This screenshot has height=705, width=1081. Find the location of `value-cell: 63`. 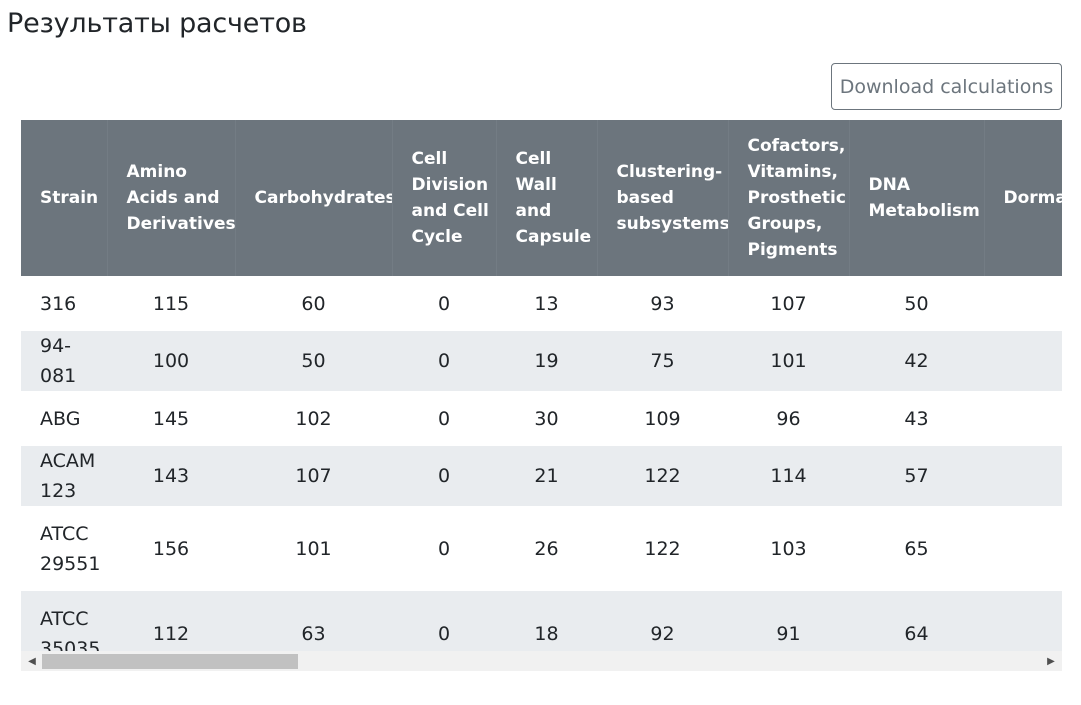

value-cell: 63 is located at coordinates (313, 633).